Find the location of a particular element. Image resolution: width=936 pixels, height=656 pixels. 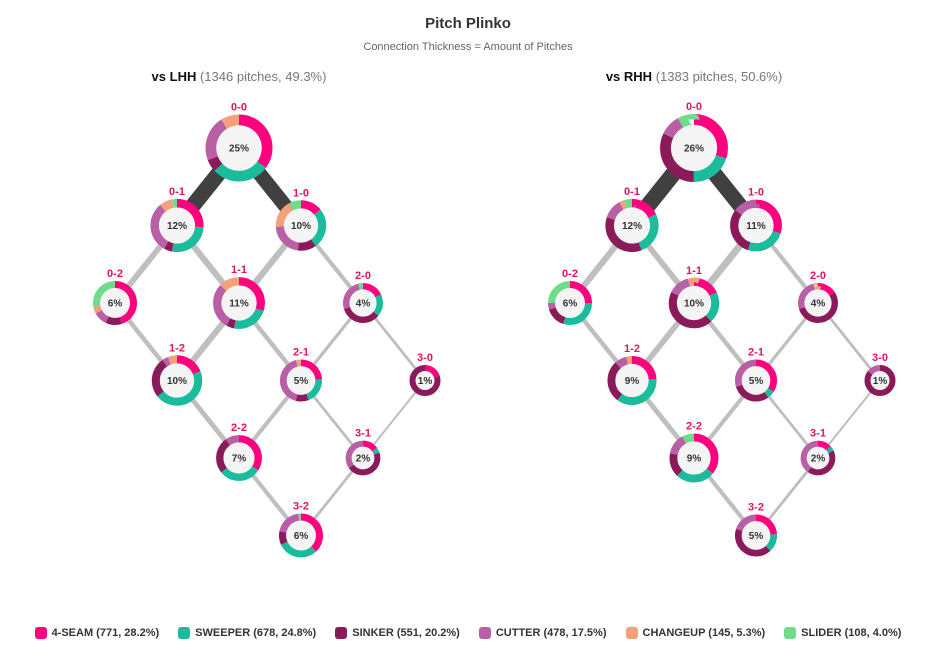

slice-lhh-0-1-sweeper is located at coordinates (177, 225).